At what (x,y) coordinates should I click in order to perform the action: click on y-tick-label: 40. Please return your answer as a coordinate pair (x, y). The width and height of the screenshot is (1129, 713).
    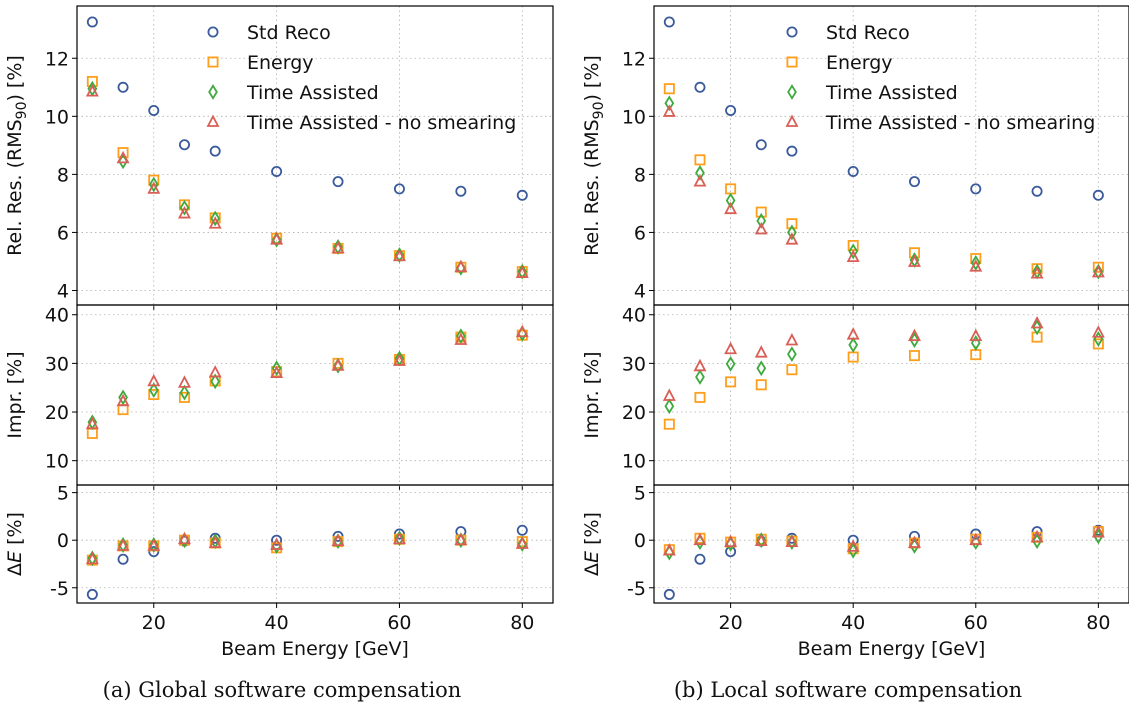
    Looking at the image, I should click on (57, 316).